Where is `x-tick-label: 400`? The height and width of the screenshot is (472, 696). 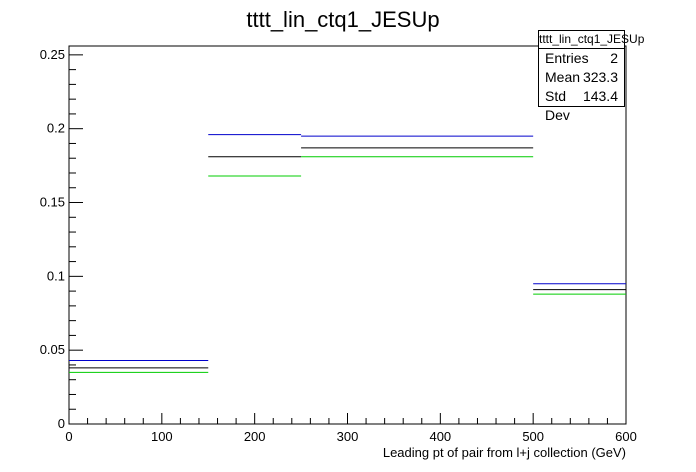 x-tick-label: 400 is located at coordinates (440, 436).